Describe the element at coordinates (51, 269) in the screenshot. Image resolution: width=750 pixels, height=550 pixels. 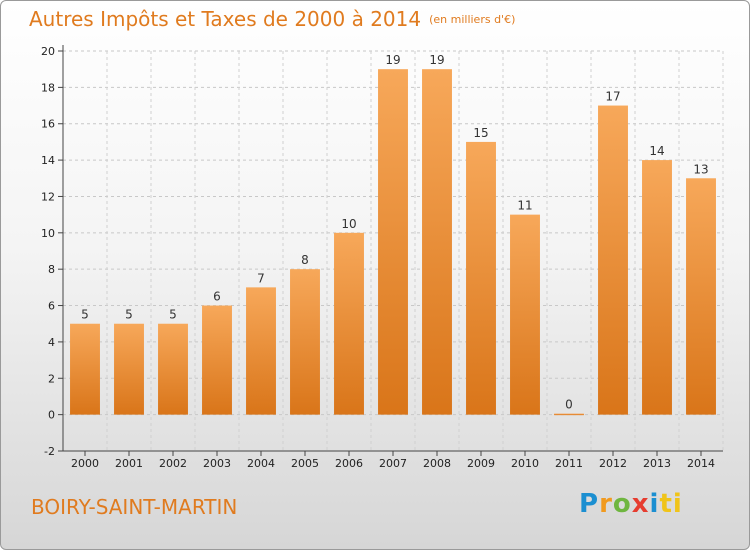
I see `y-tick-label: 8` at that location.